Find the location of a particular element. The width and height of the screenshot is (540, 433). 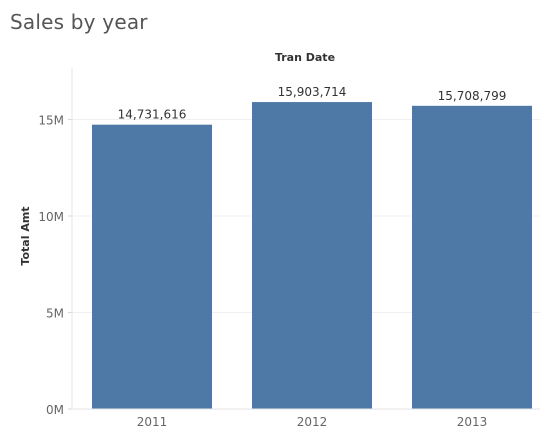

x-tick-label: 2012 is located at coordinates (312, 422).